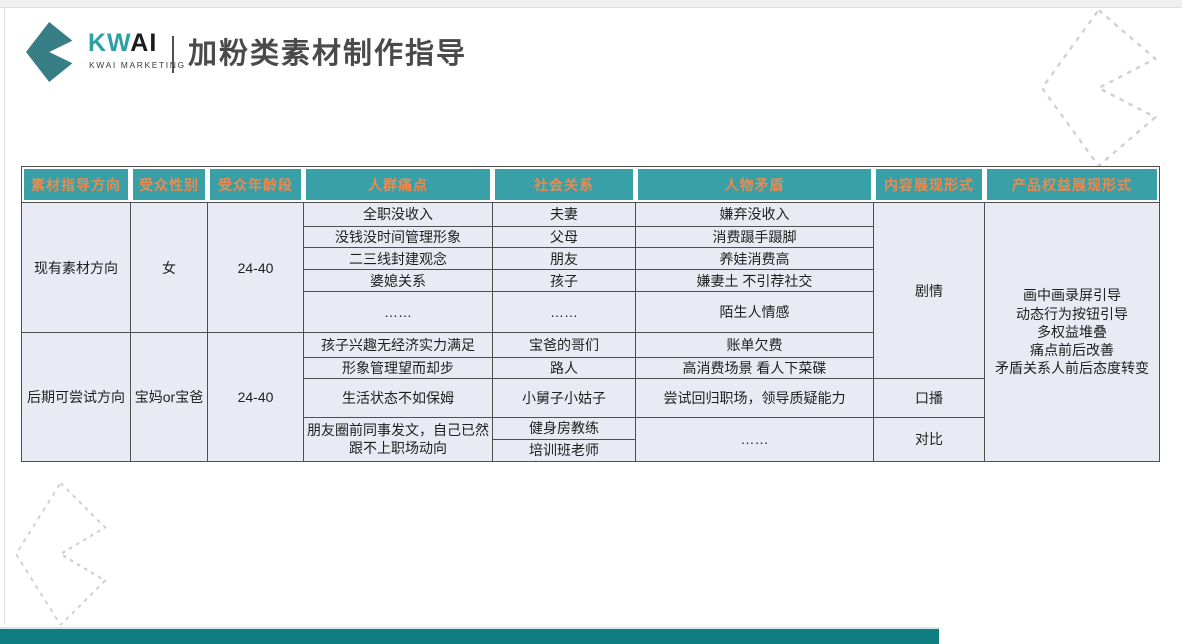 The image size is (1182, 644). I want to click on pain-point-cell: 没钱没时间管理形象, so click(398, 238).